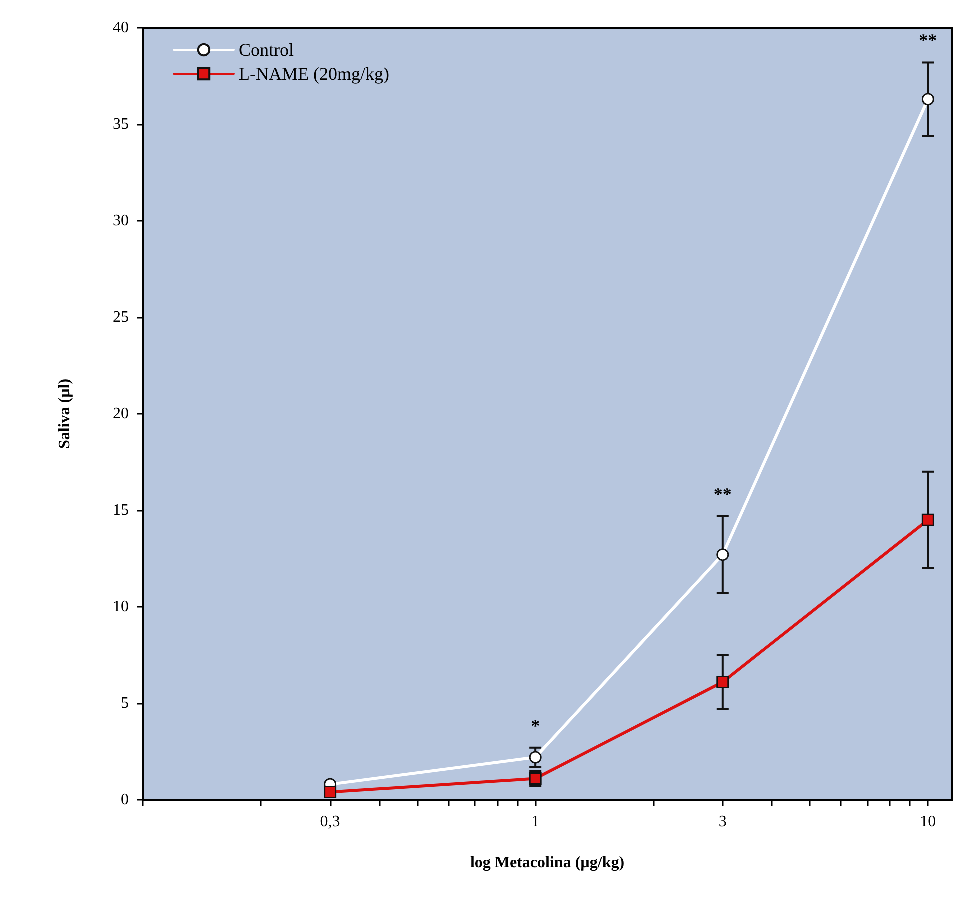 This screenshot has height=900, width=968. I want to click on x-tick-label: 1, so click(536, 822).